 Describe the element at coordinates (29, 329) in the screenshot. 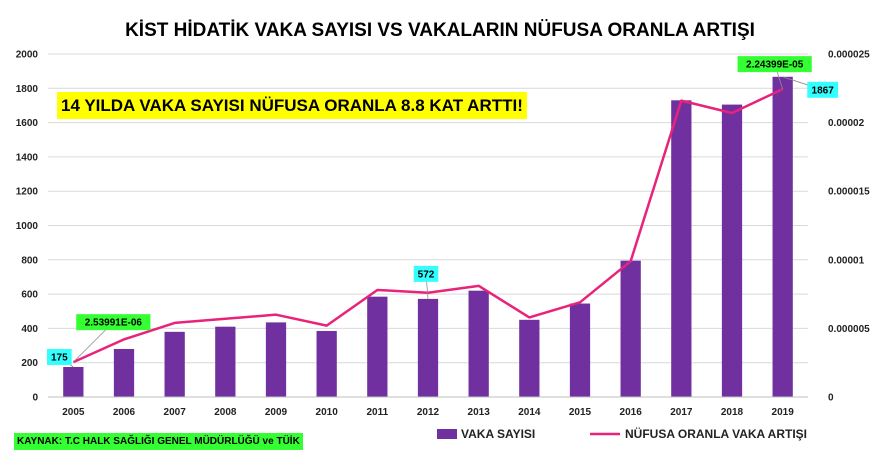

I see `left-tick-label: 400` at that location.